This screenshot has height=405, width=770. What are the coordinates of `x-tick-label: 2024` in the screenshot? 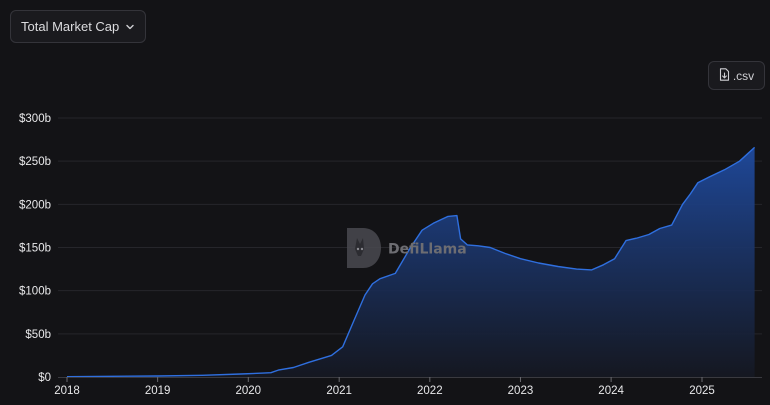 It's located at (611, 391).